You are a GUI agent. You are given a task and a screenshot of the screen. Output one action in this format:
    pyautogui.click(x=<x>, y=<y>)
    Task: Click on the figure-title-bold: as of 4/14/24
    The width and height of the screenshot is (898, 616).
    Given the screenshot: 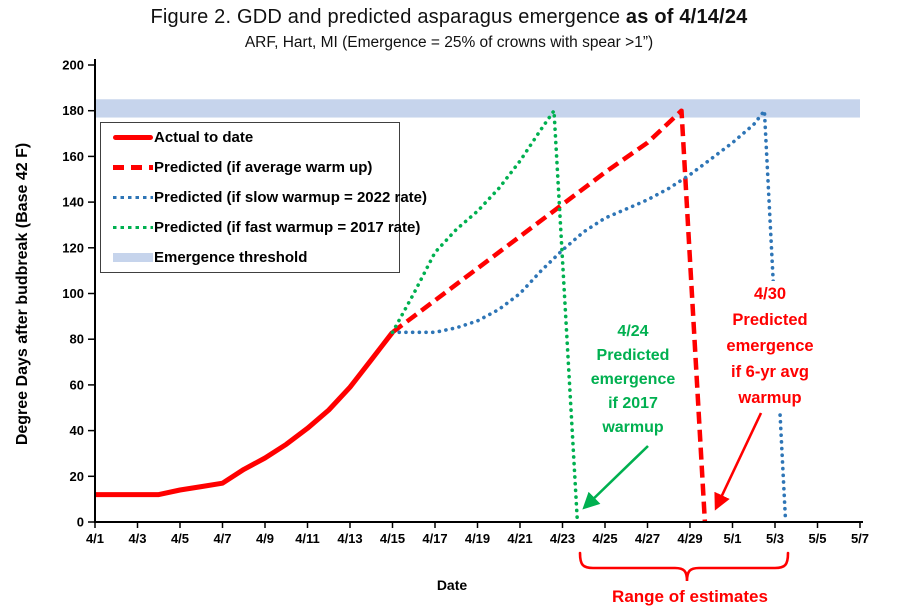 What is the action you would take?
    pyautogui.click(x=686, y=17)
    